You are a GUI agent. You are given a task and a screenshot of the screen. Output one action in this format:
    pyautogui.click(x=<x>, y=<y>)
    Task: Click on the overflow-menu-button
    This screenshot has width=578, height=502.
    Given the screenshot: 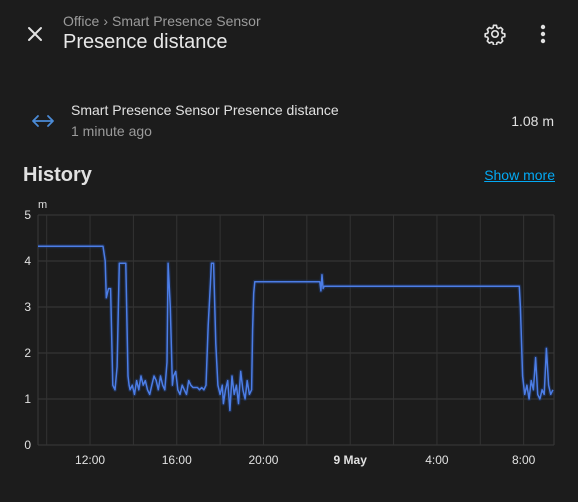 What is the action you would take?
    pyautogui.click(x=543, y=34)
    